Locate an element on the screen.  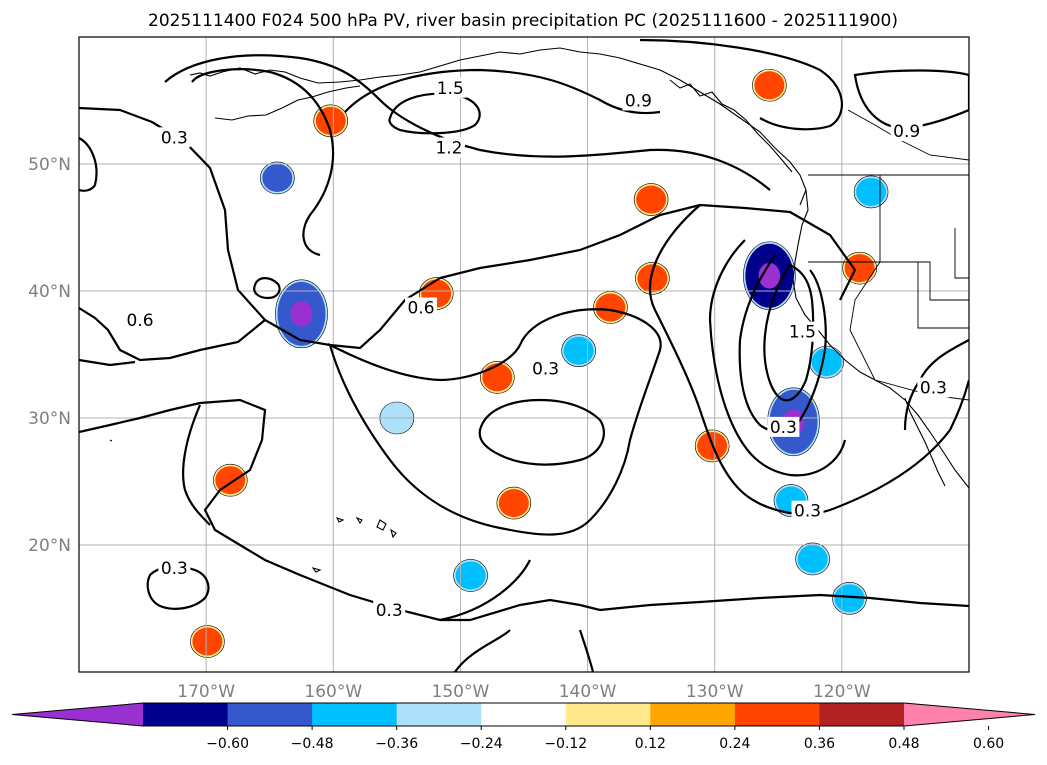
contour-label-text: 1.2 is located at coordinates (448, 148).